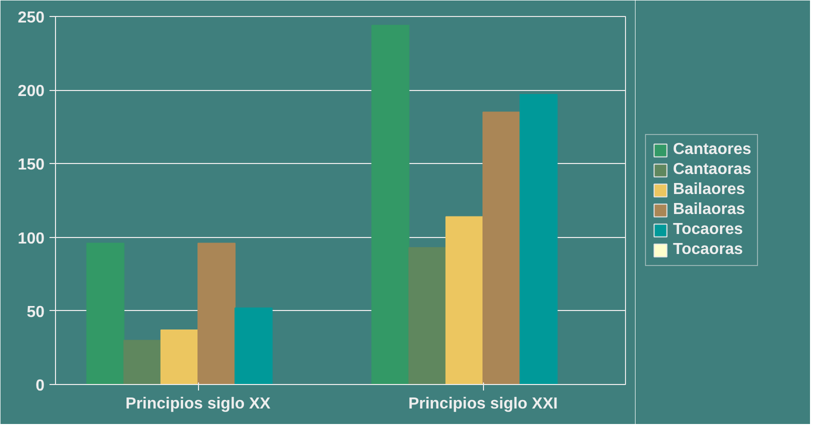  Describe the element at coordinates (31, 91) in the screenshot. I see `y-tick-label: 200` at that location.